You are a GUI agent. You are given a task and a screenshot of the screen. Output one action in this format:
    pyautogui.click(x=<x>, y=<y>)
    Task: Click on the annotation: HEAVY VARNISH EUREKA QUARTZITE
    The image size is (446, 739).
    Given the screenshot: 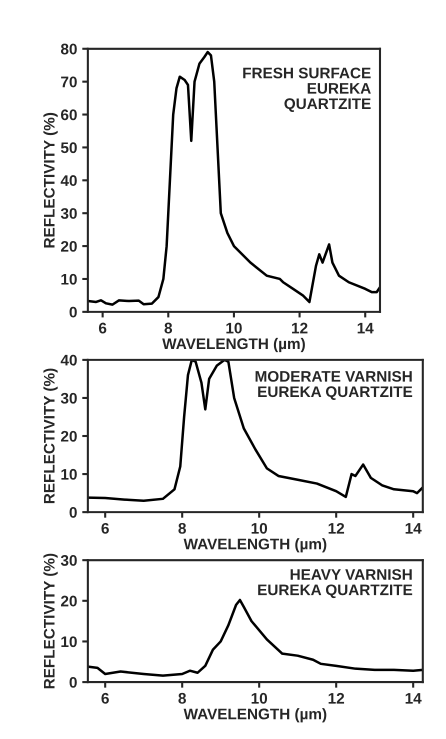 What is the action you would take?
    pyautogui.click(x=335, y=583)
    